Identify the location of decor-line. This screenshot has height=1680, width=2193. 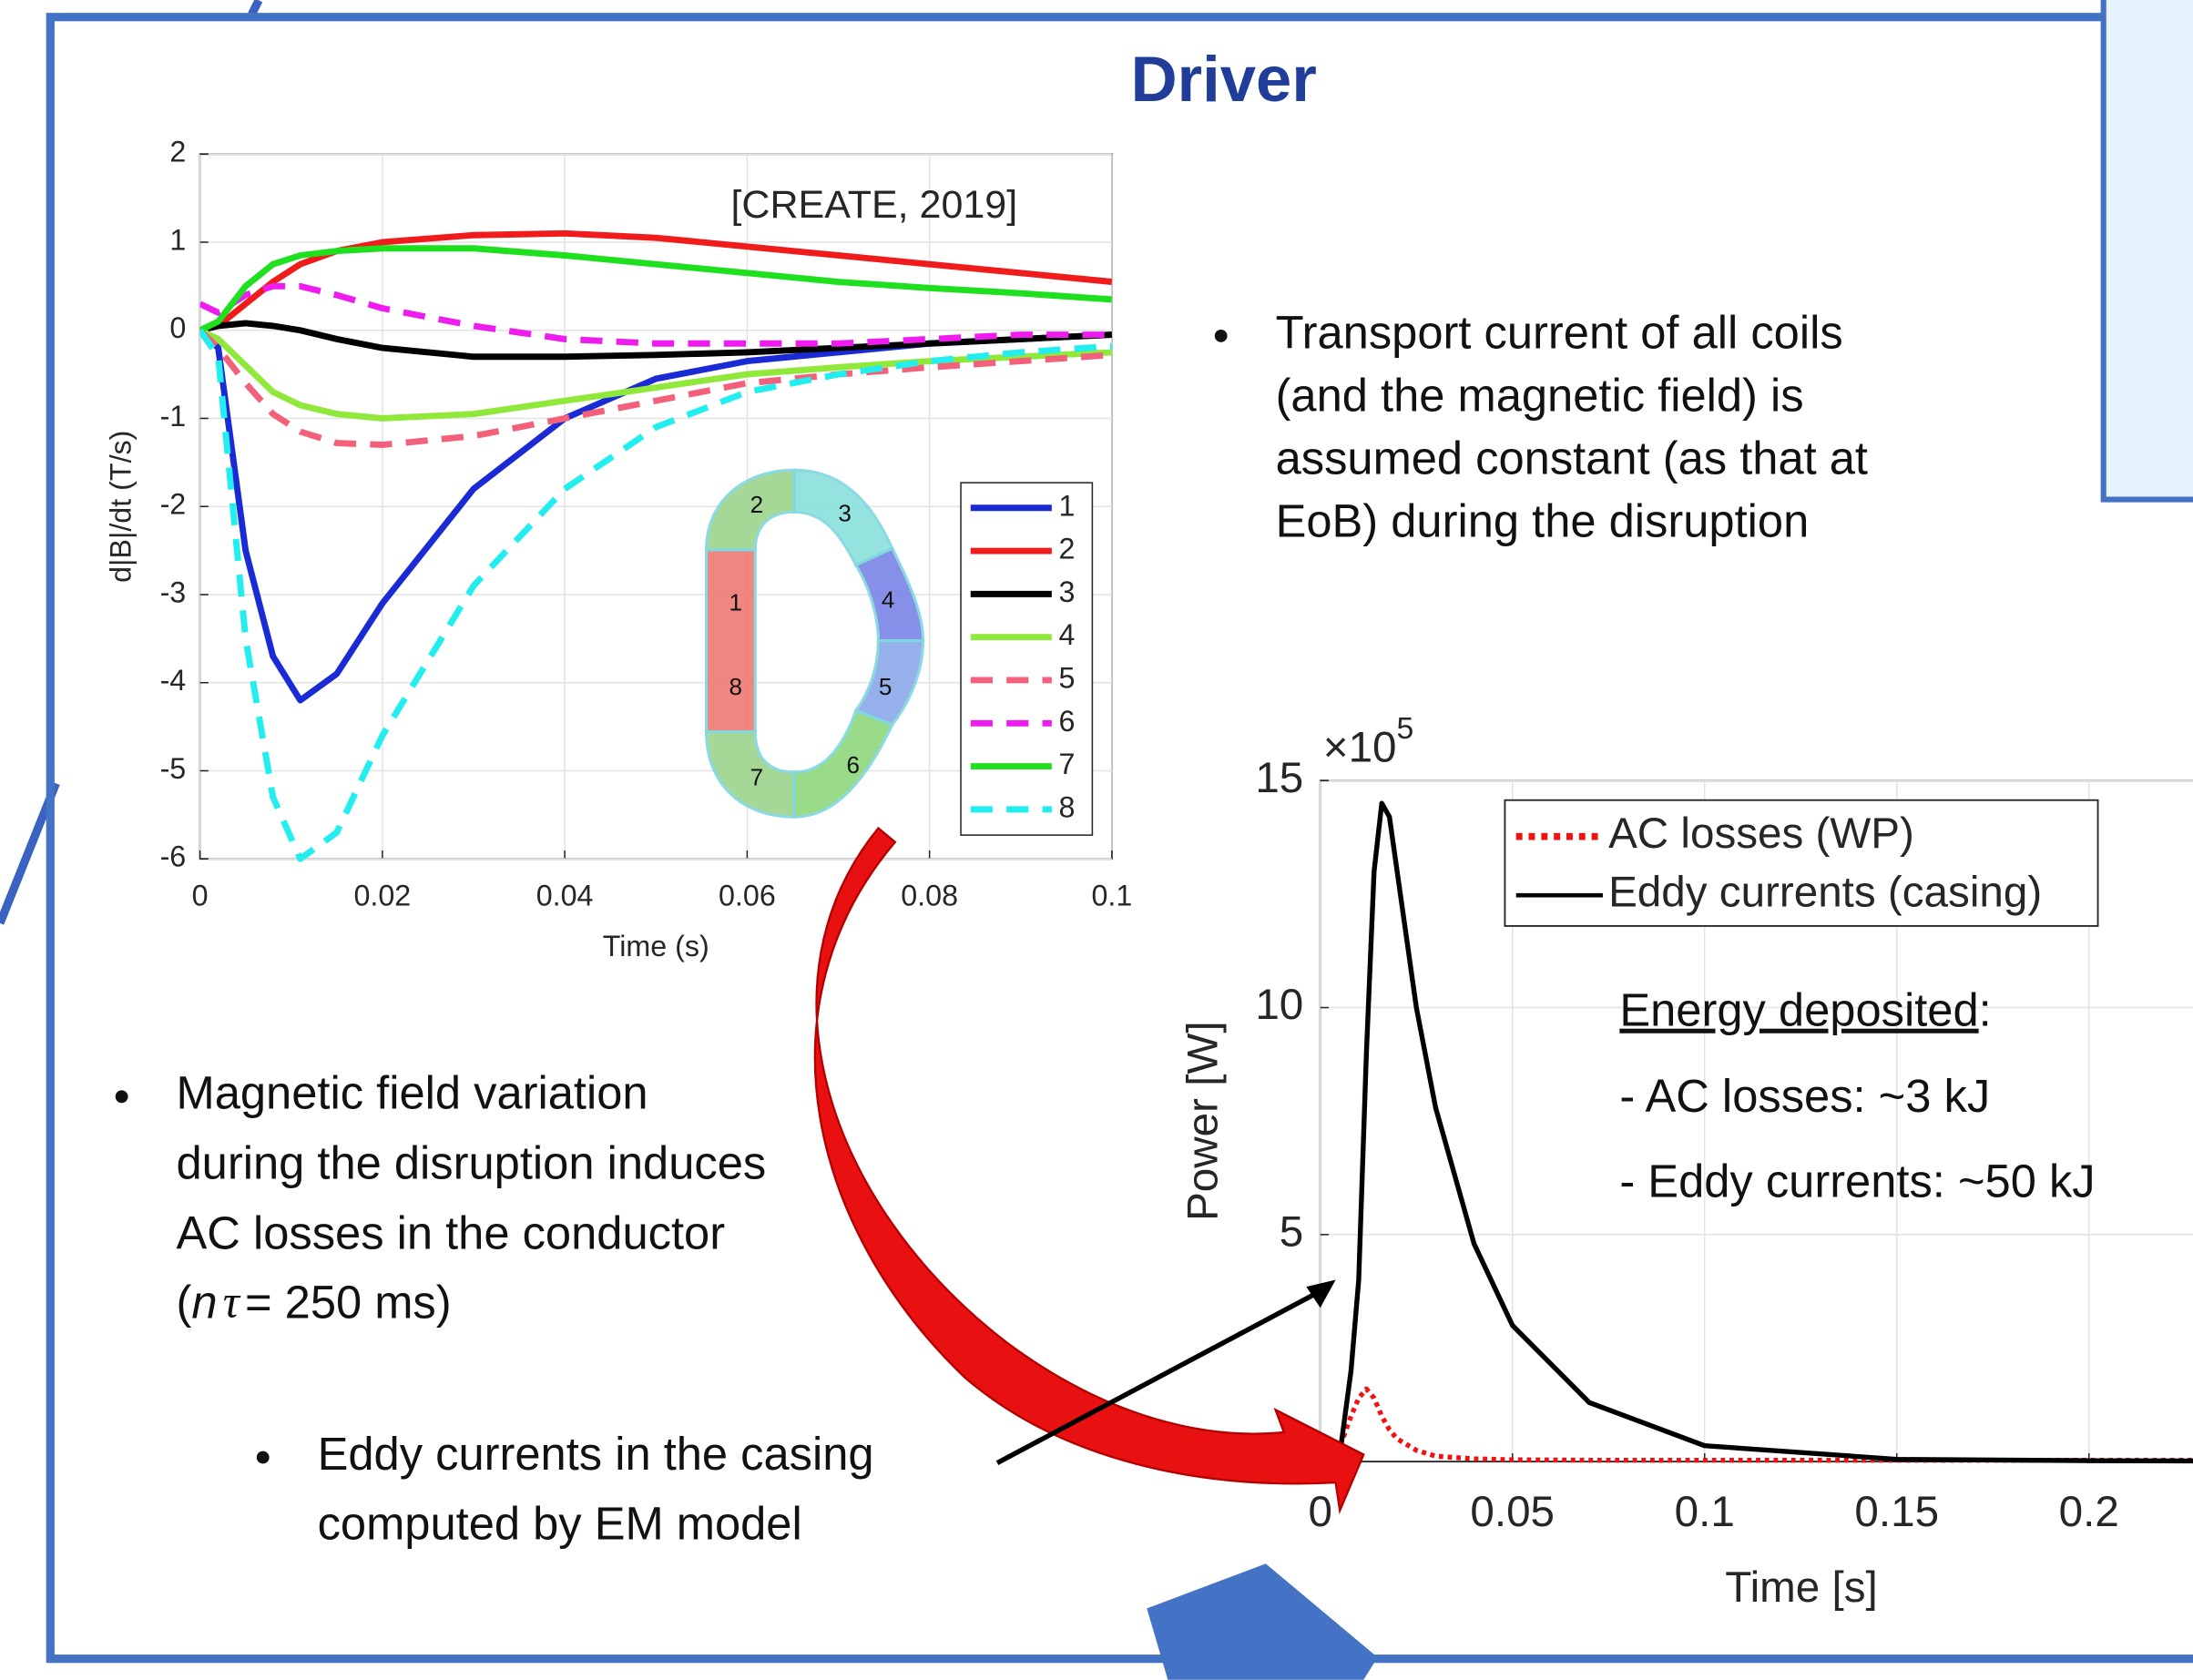
(255, 8).